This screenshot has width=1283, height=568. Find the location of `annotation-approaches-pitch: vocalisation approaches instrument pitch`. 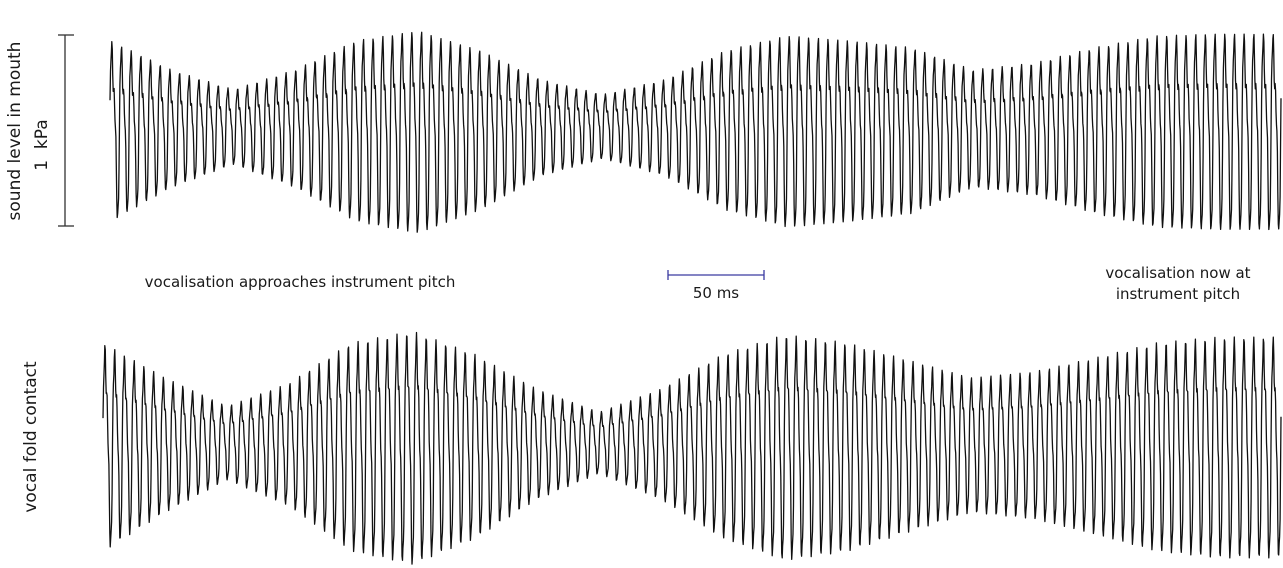

annotation-approaches-pitch: vocalisation approaches instrument pitch is located at coordinates (300, 282).